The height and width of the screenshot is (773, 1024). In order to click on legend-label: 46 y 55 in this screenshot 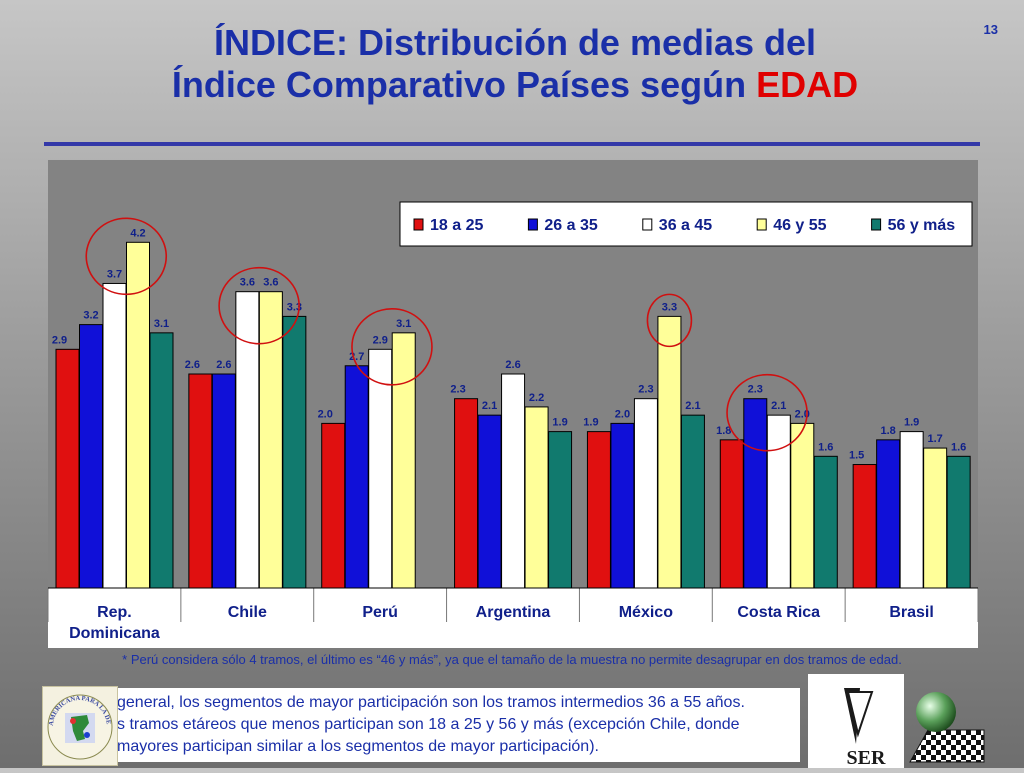, I will do `click(799, 225)`.